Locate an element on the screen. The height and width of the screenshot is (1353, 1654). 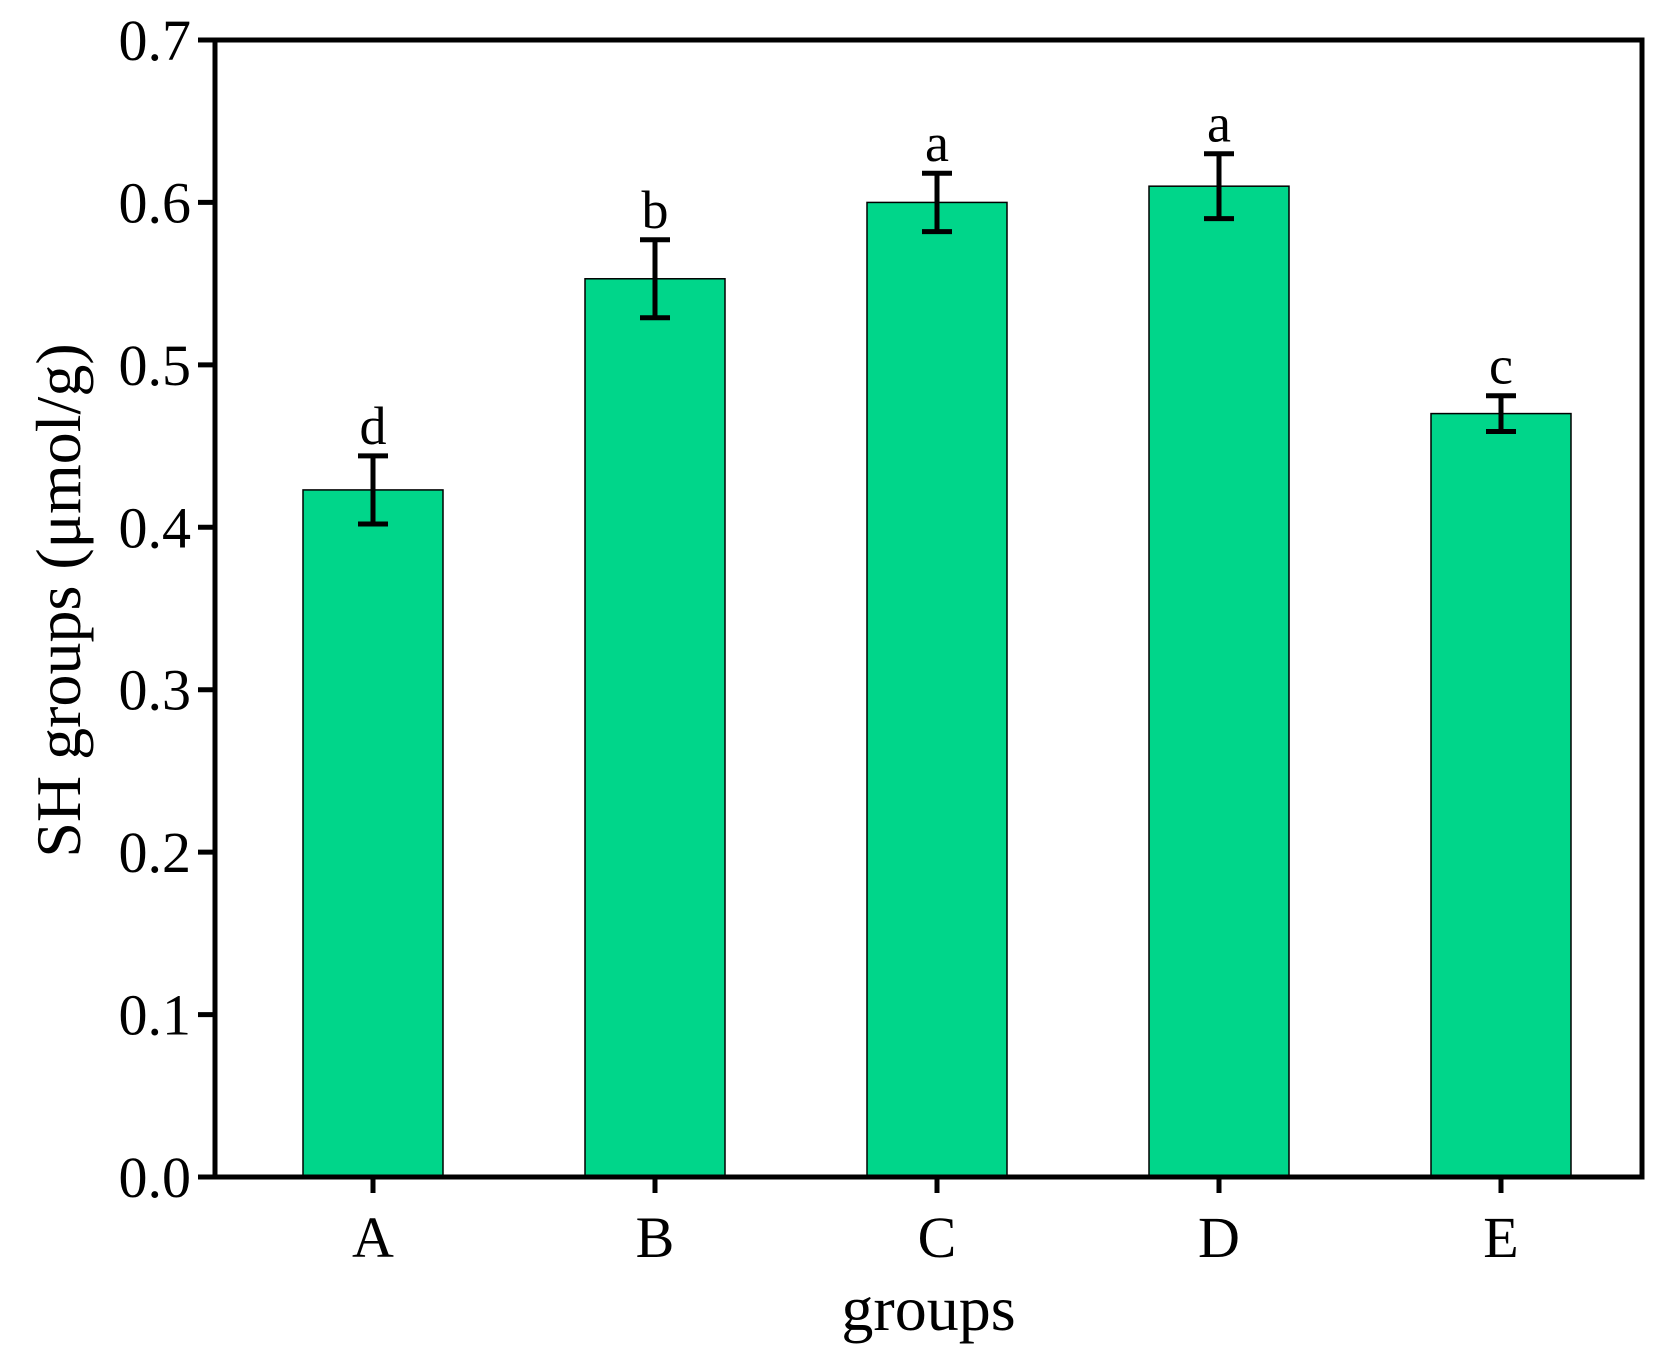
y-tick-label: 0.4 is located at coordinates (155, 527).